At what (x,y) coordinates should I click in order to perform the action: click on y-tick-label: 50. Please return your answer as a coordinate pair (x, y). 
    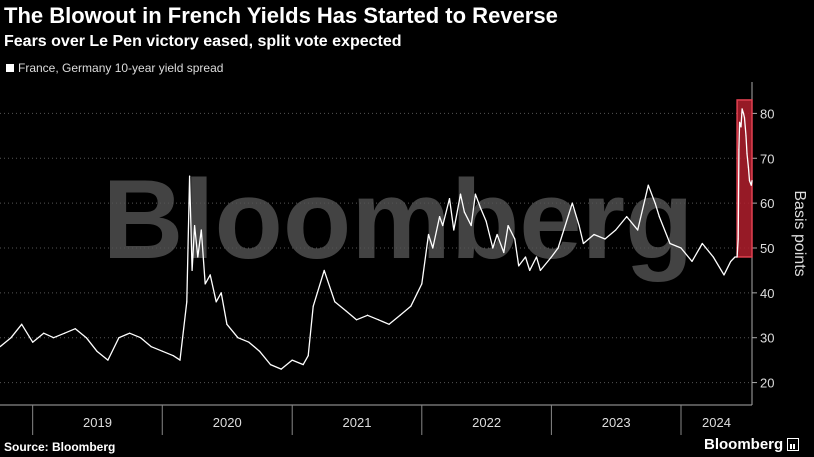
    Looking at the image, I should click on (767, 248).